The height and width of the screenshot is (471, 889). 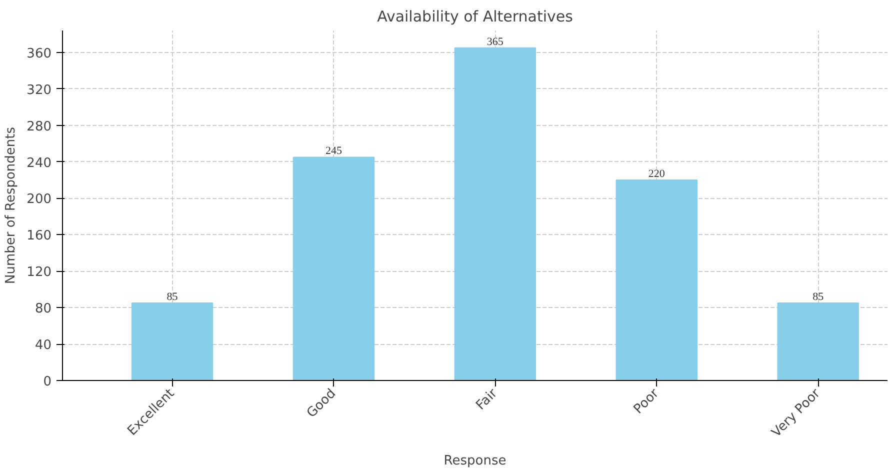 What do you see at coordinates (39, 200) in the screenshot?
I see `y-tick-label: 200` at bounding box center [39, 200].